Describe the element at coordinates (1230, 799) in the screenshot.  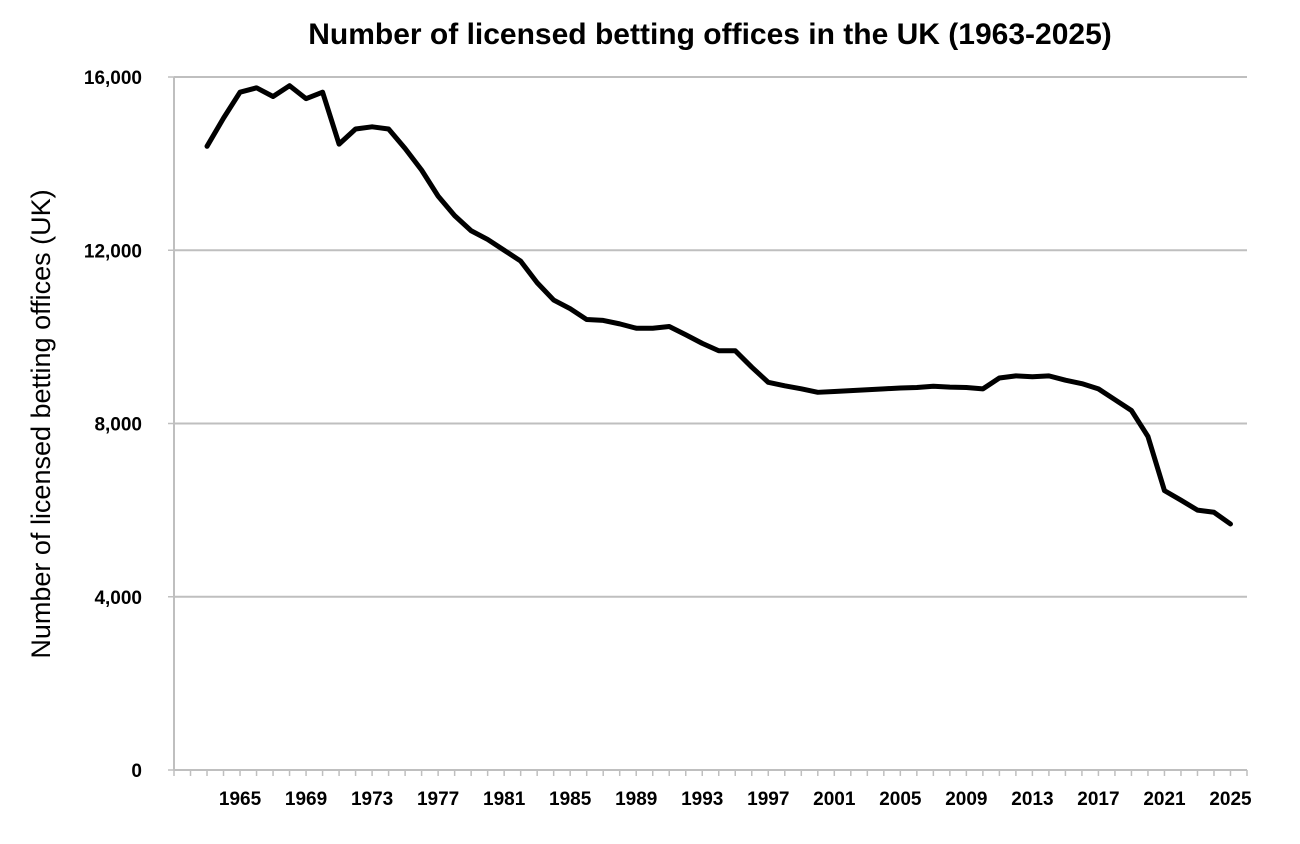
I see `x-tick-label: 2025` at that location.